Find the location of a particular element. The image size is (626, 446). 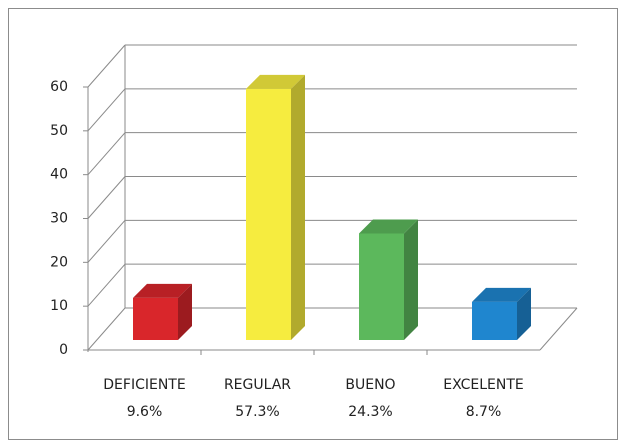

x-tick-label: BUENO is located at coordinates (370, 385).